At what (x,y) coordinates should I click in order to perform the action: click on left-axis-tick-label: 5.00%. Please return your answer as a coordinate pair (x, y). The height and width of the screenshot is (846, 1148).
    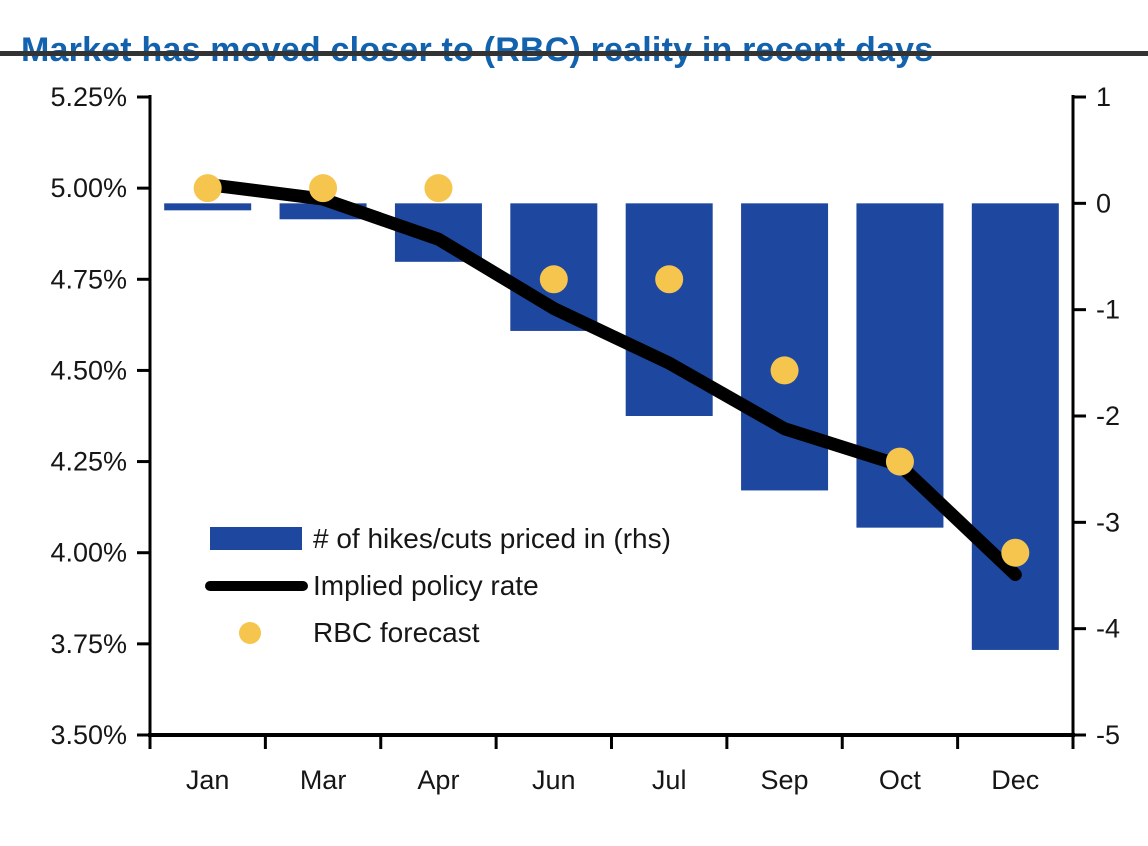
    Looking at the image, I should click on (88, 188).